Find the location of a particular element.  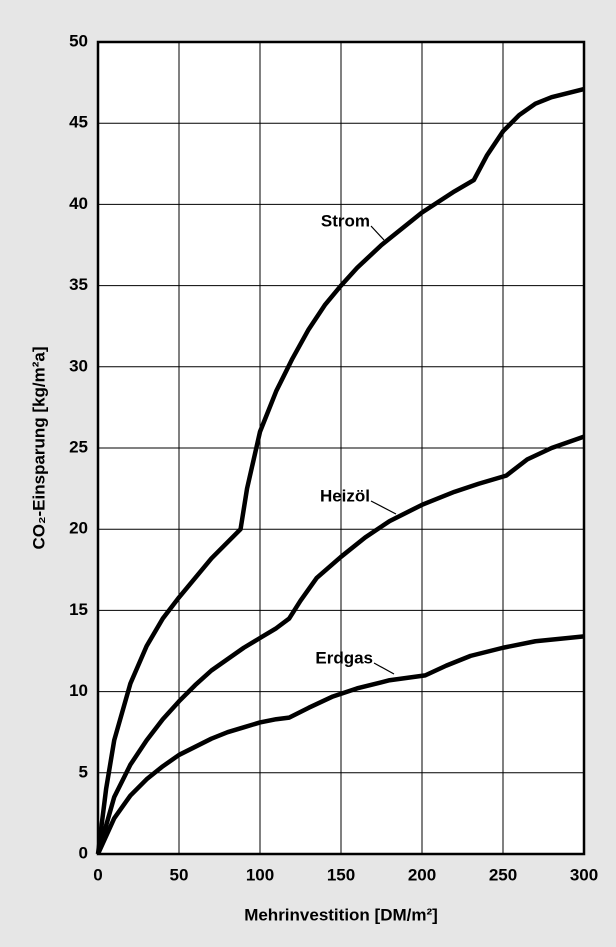

series-label: Strom is located at coordinates (345, 220).